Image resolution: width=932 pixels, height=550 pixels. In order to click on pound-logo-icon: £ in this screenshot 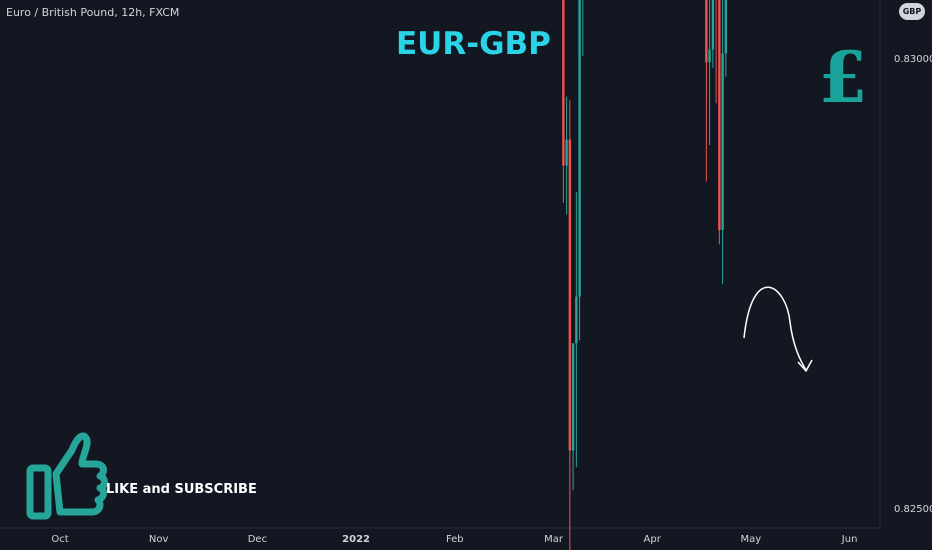, I will do `click(843, 77)`.